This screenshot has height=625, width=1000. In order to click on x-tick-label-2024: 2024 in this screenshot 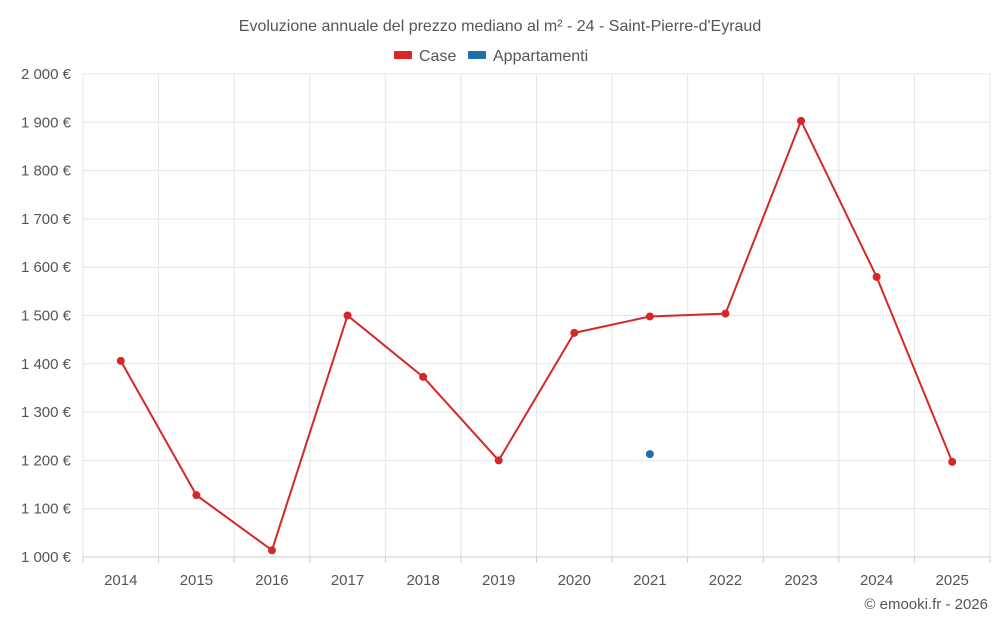, I will do `click(876, 580)`.